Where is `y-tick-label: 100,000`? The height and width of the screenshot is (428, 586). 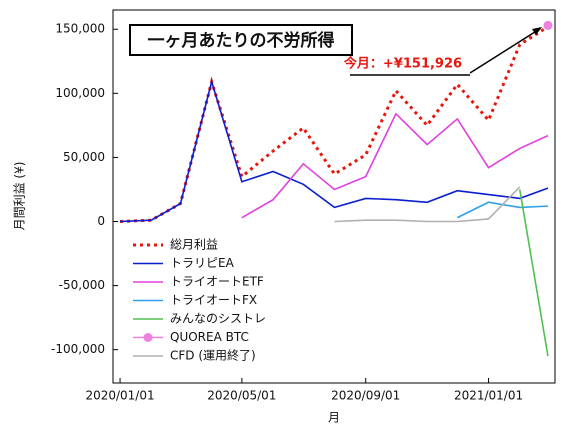
y-tick-label: 100,000 is located at coordinates (80, 93).